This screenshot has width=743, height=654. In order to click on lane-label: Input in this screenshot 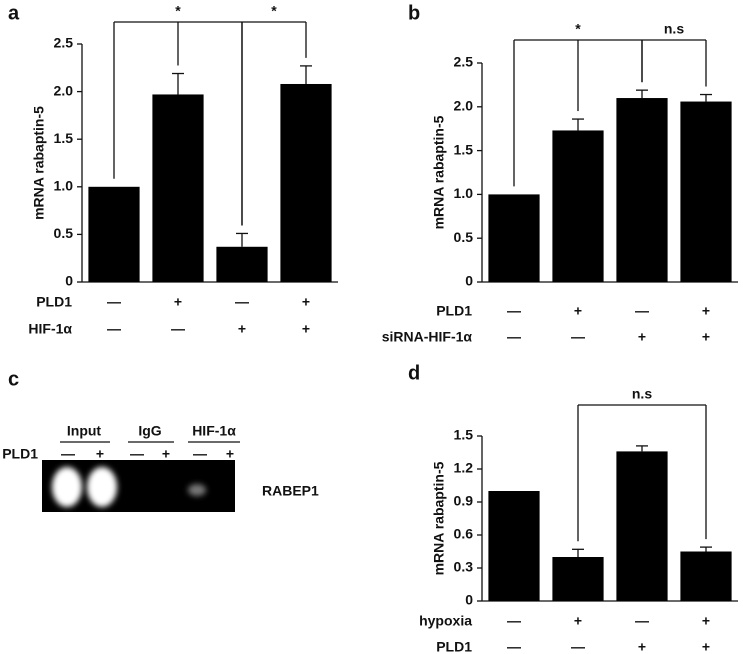, I will do `click(84, 431)`.